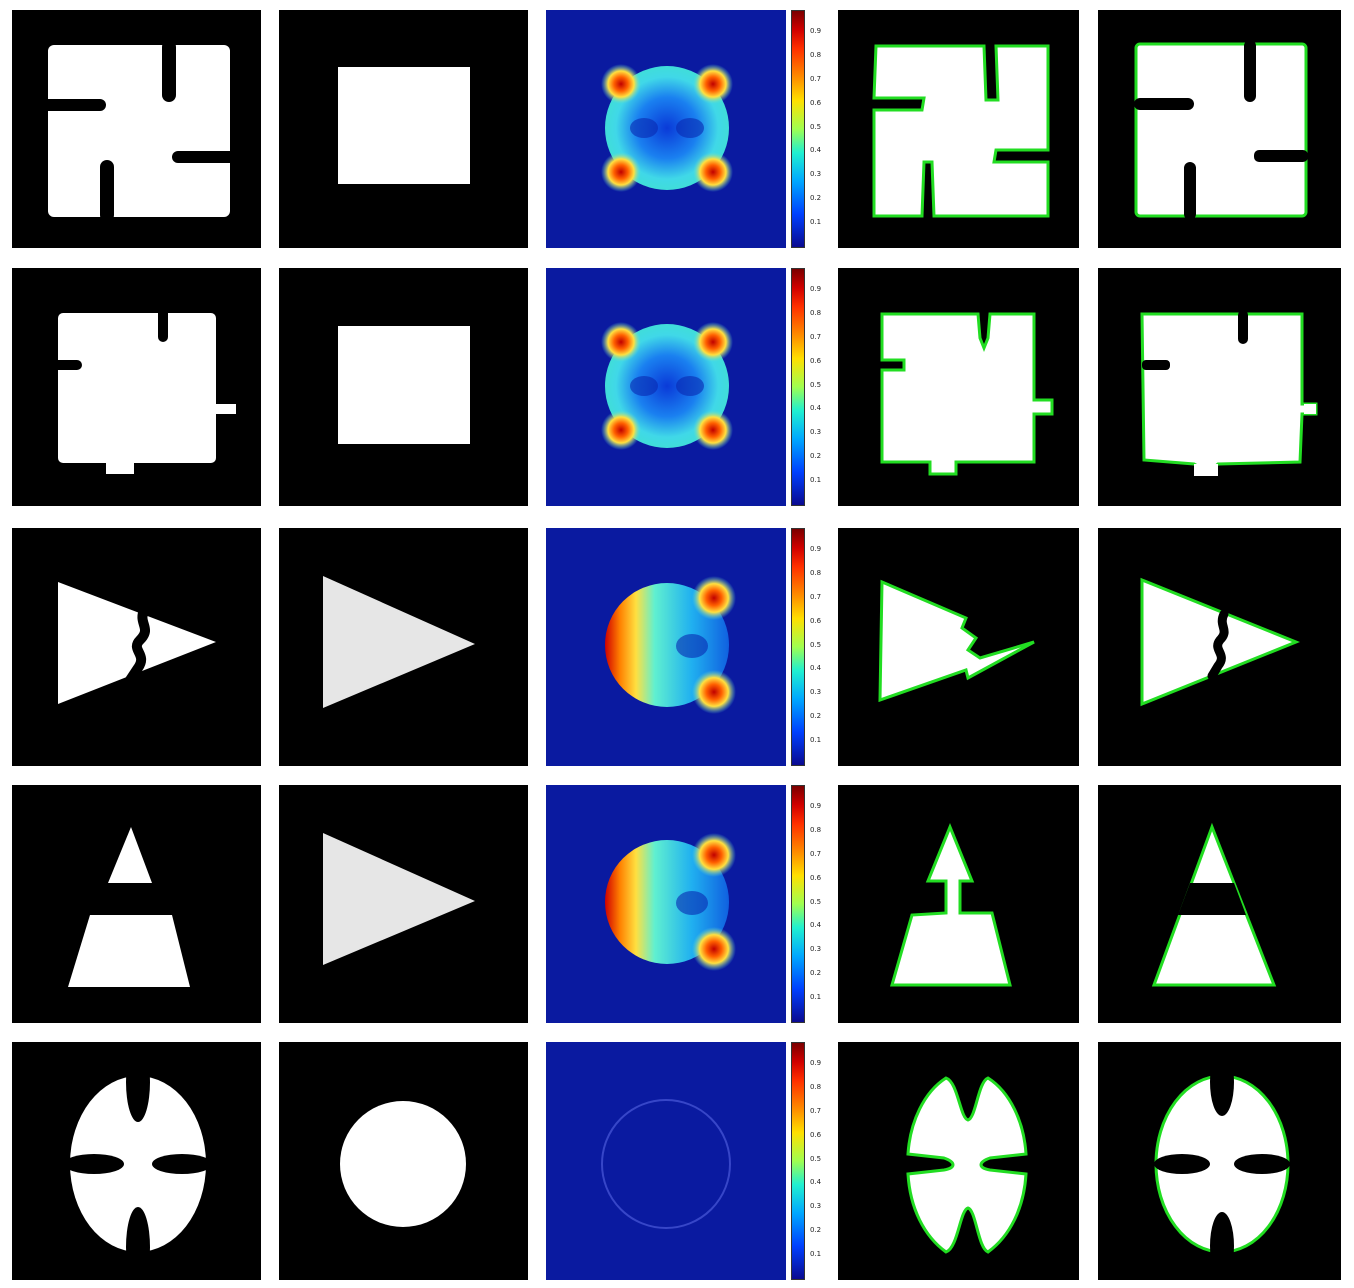 Image resolution: width=1354 pixels, height=1288 pixels. I want to click on row5-input-image, so click(136, 1161).